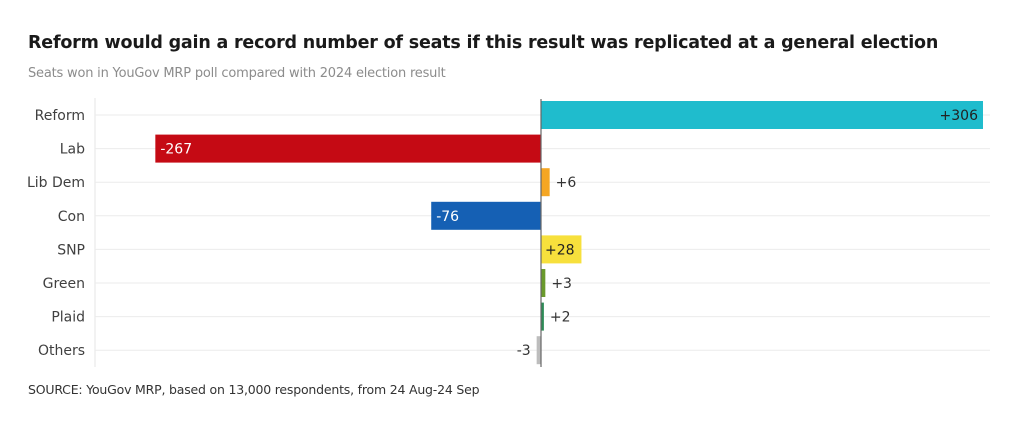 The width and height of the screenshot is (1020, 426). Describe the element at coordinates (560, 318) in the screenshot. I see `data-label: +2` at that location.